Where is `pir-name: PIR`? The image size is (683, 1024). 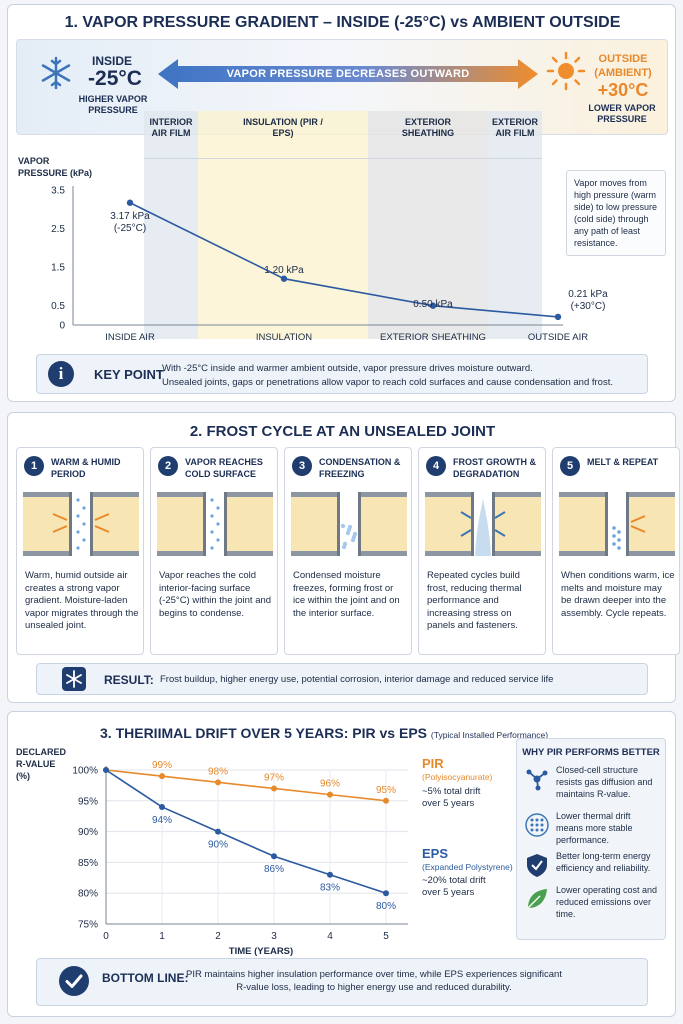
pir-name: PIR is located at coordinates (433, 763).